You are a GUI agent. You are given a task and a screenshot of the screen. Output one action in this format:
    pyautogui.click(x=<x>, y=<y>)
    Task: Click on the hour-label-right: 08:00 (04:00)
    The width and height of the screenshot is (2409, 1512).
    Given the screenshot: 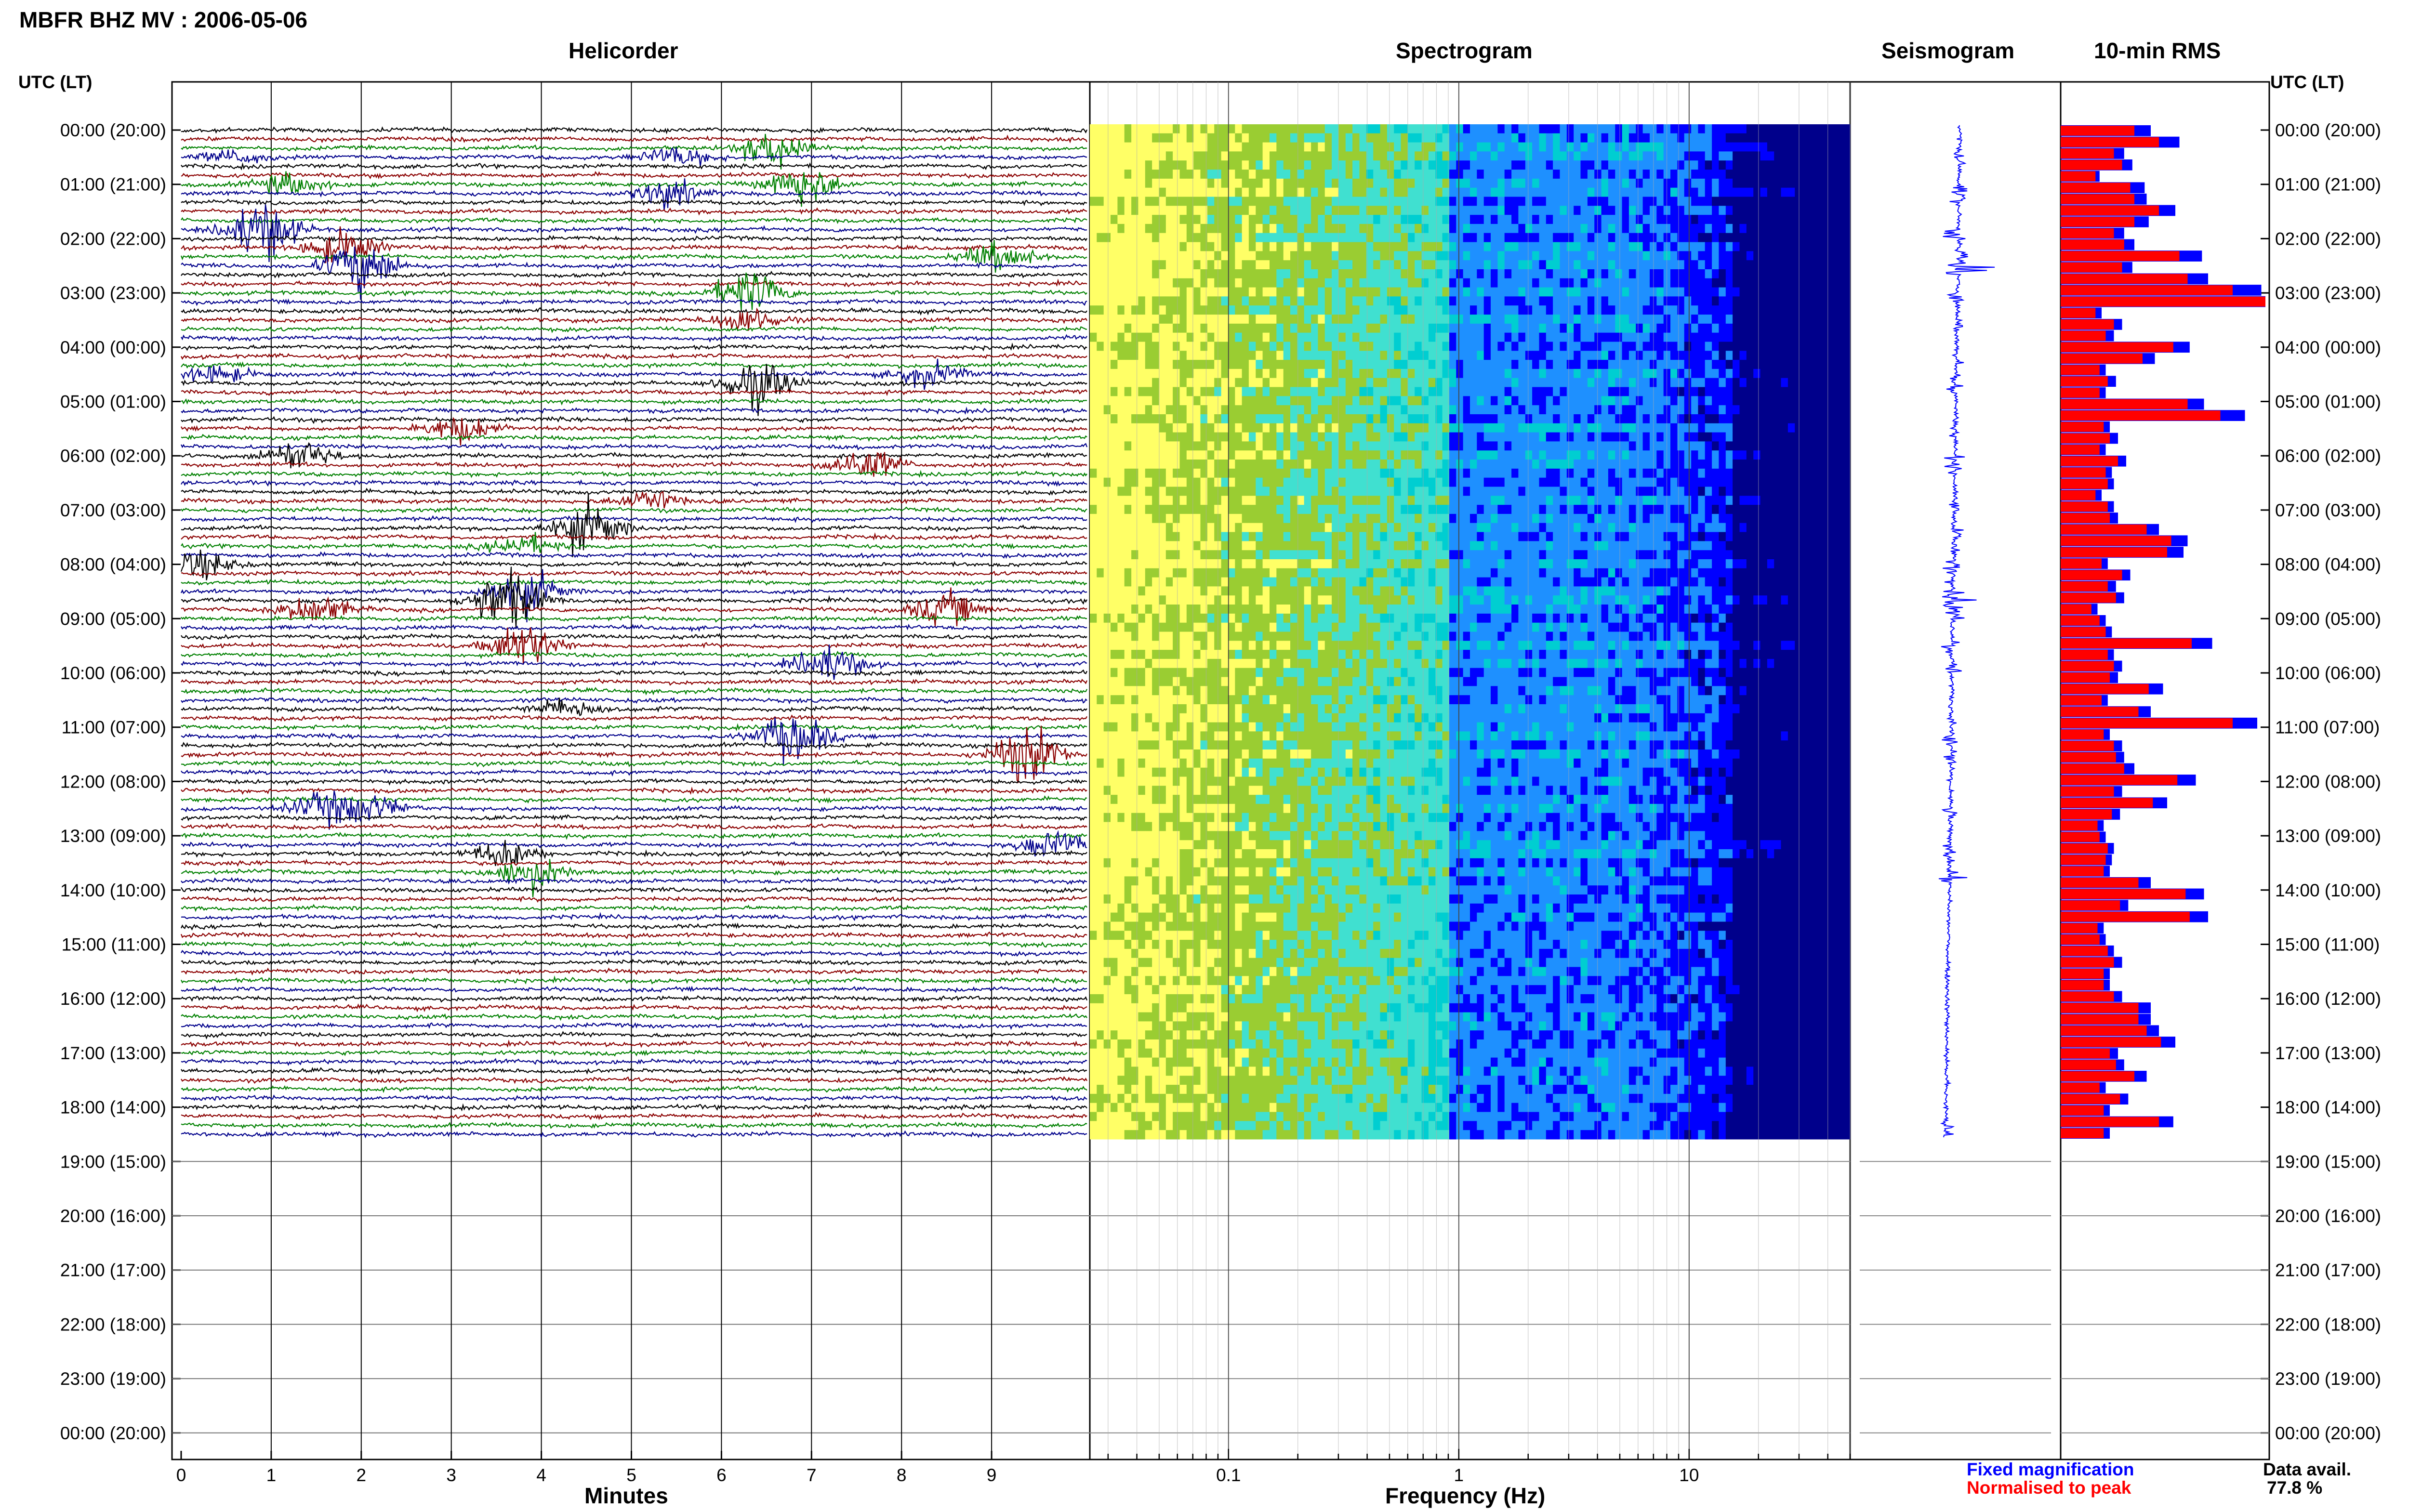 What is the action you would take?
    pyautogui.click(x=2328, y=565)
    